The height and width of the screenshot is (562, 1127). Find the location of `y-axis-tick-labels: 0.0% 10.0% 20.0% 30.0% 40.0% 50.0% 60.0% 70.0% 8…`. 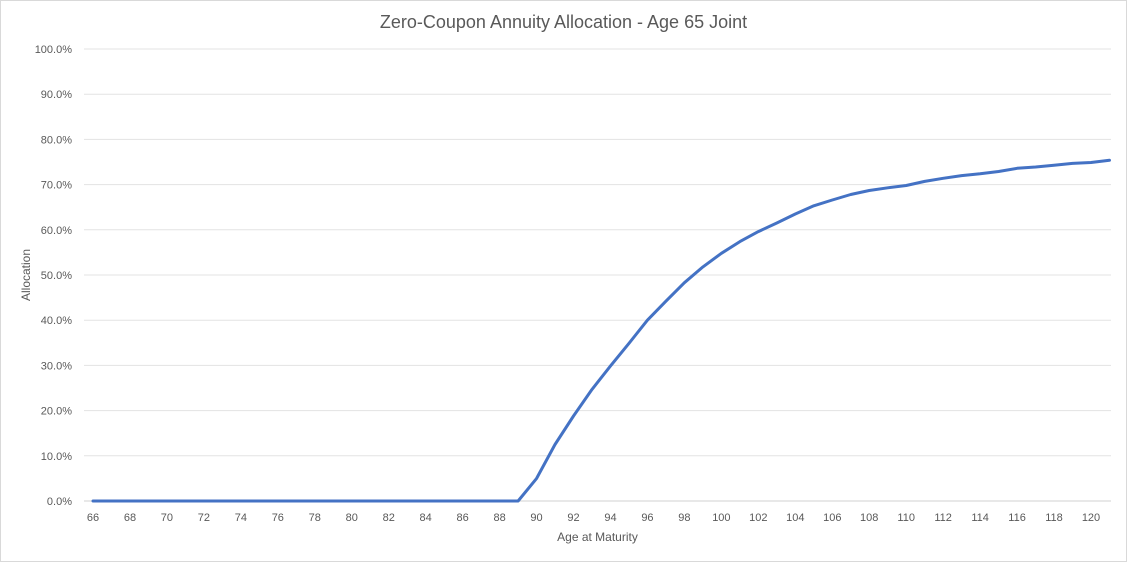

y-axis-tick-labels: 0.0% 10.0% 20.0% 30.0% 40.0% 50.0% 60.0% 70.0% 8… is located at coordinates (54, 276).